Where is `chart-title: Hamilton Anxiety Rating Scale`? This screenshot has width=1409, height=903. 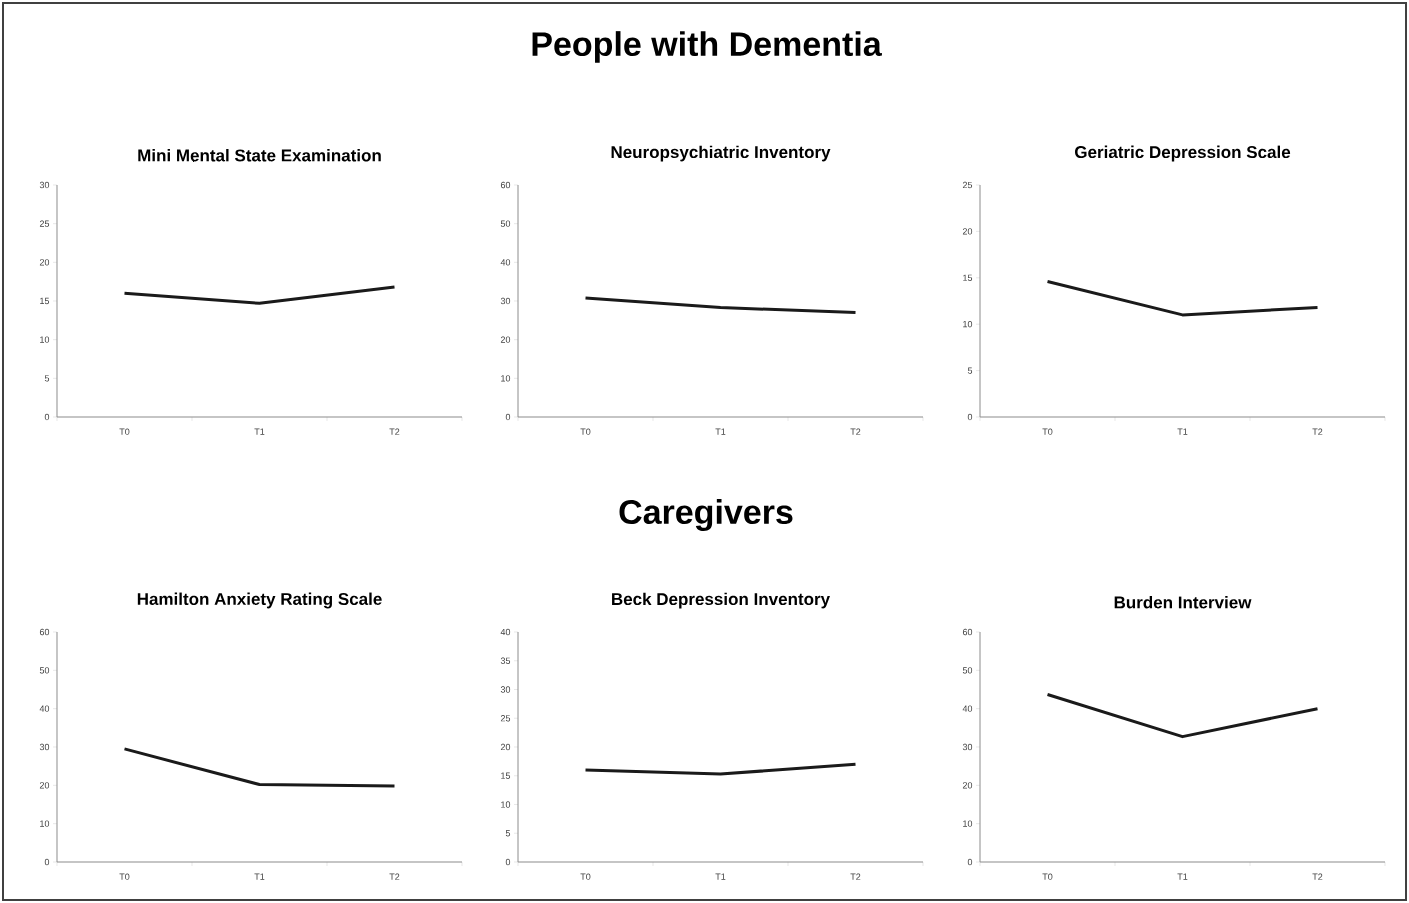 chart-title: Hamilton Anxiety Rating Scale is located at coordinates (259, 600).